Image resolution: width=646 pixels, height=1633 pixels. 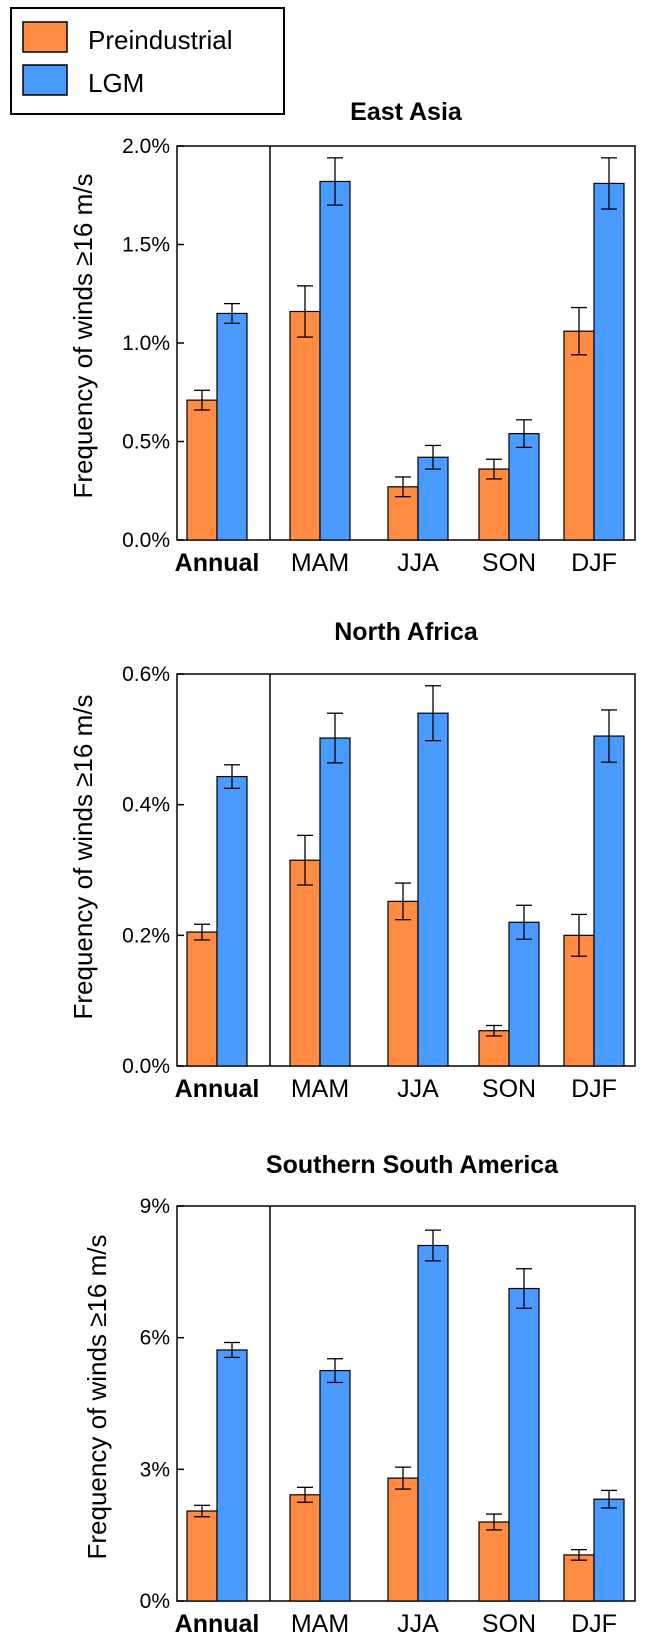 What do you see at coordinates (146, 442) in the screenshot?
I see `y-tick-label: 0.5%` at bounding box center [146, 442].